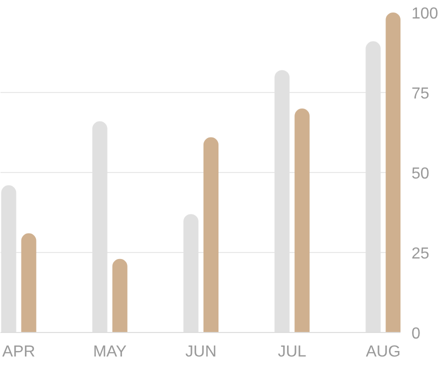  Describe the element at coordinates (292, 352) in the screenshot. I see `x-tick-label: JUL` at that location.